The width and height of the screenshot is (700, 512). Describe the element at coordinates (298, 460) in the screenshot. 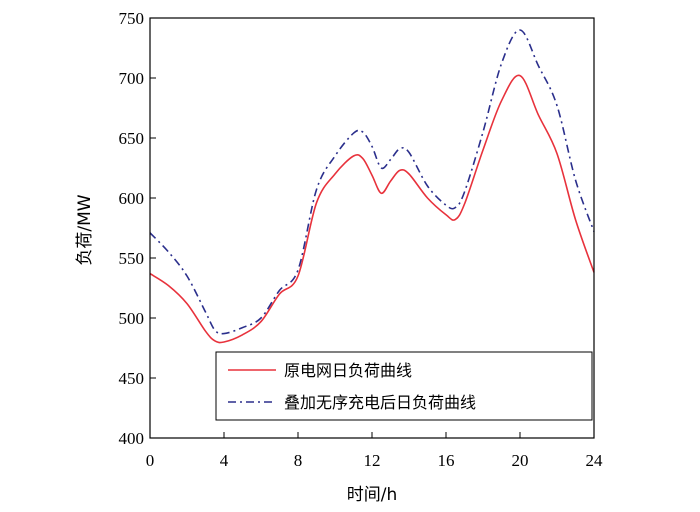

I see `x-tick-label: 8` at that location.